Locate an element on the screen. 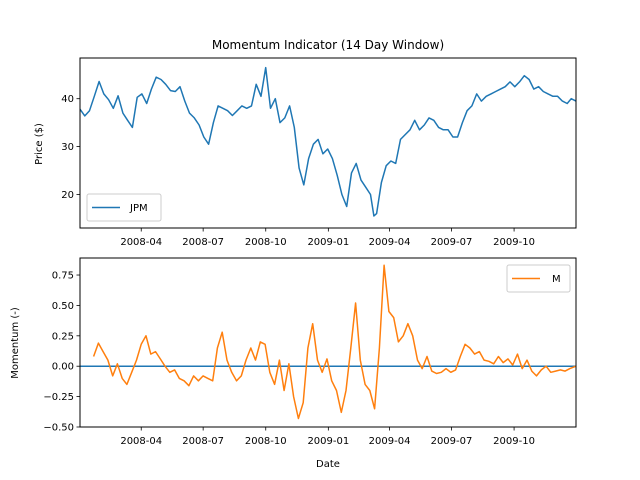 The width and height of the screenshot is (640, 480). legend: M is located at coordinates (538, 278).